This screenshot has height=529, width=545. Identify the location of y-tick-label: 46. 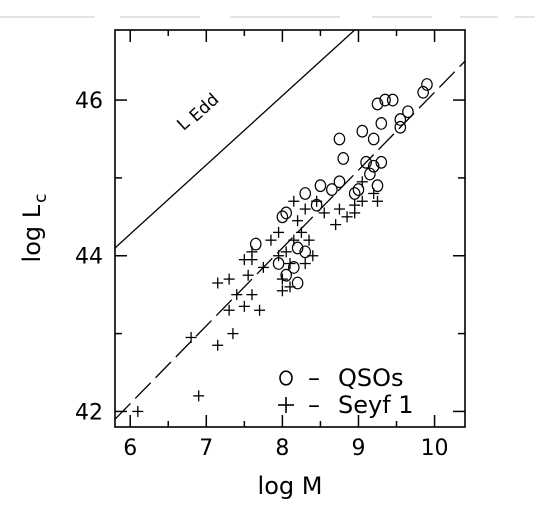
(89, 101).